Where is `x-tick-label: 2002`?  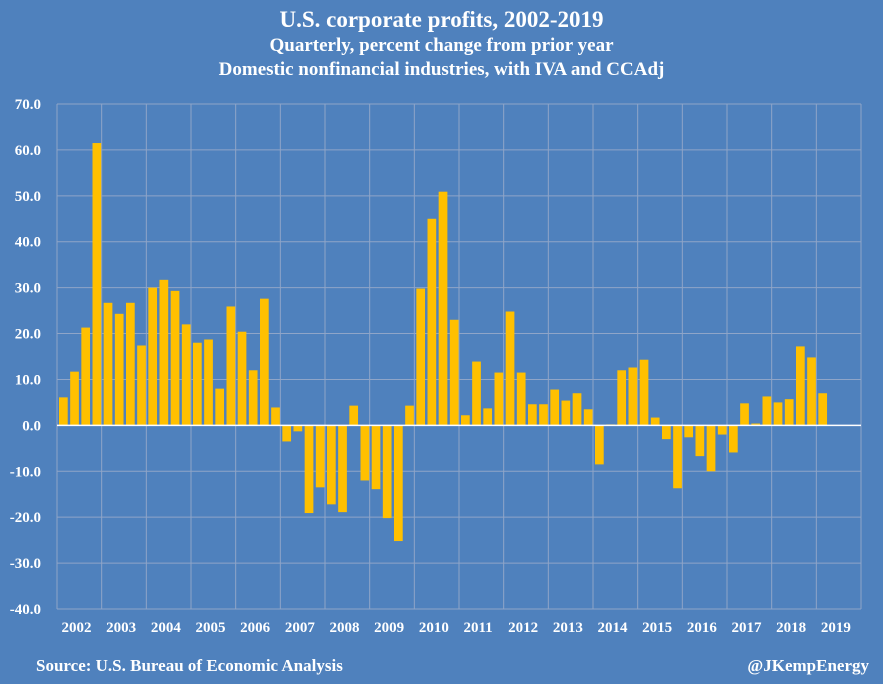 x-tick-label: 2002 is located at coordinates (77, 628).